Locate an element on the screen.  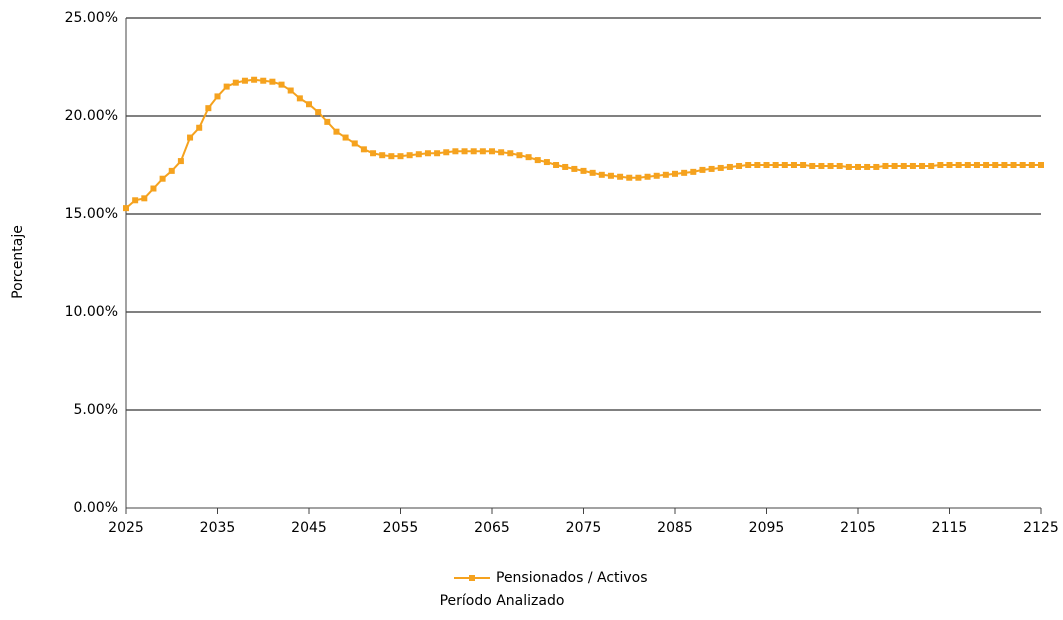
x-tick-label: 2085 is located at coordinates (675, 528).